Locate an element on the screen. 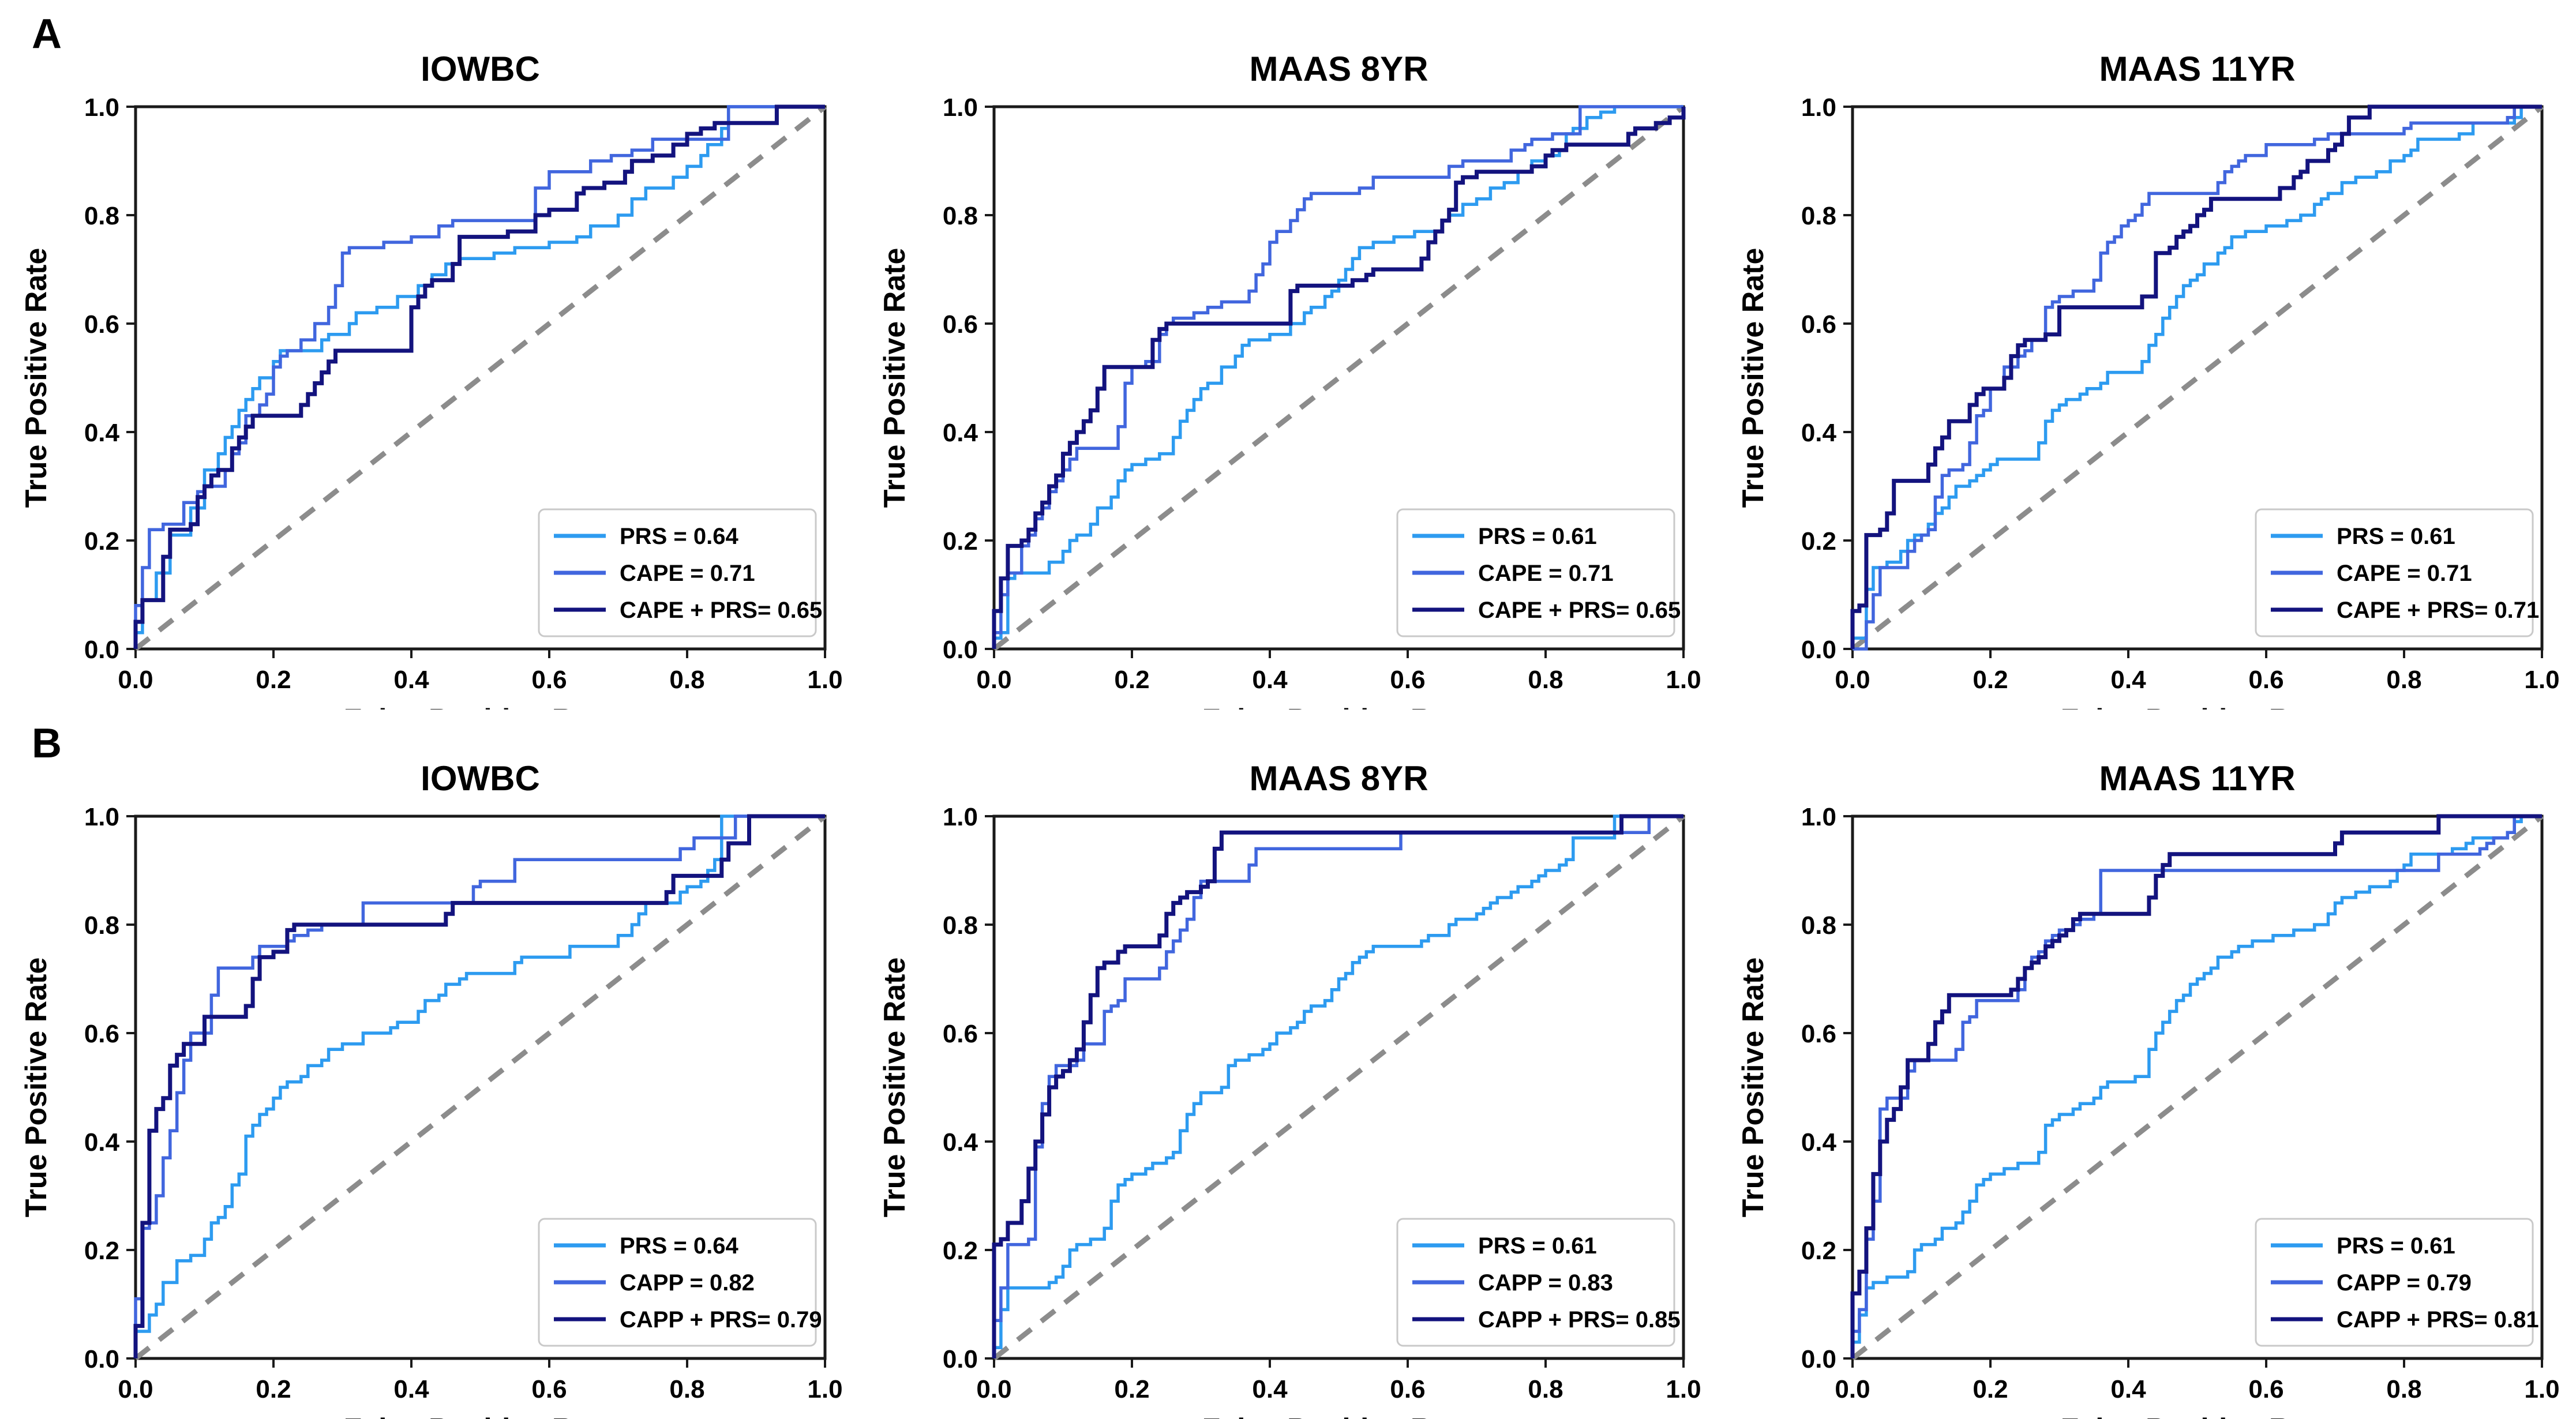 This screenshot has width=2576, height=1419. legend: PRS = 0.61 CAPE = 0.71 CAPE + PRS= 0.71 is located at coordinates (2397, 572).